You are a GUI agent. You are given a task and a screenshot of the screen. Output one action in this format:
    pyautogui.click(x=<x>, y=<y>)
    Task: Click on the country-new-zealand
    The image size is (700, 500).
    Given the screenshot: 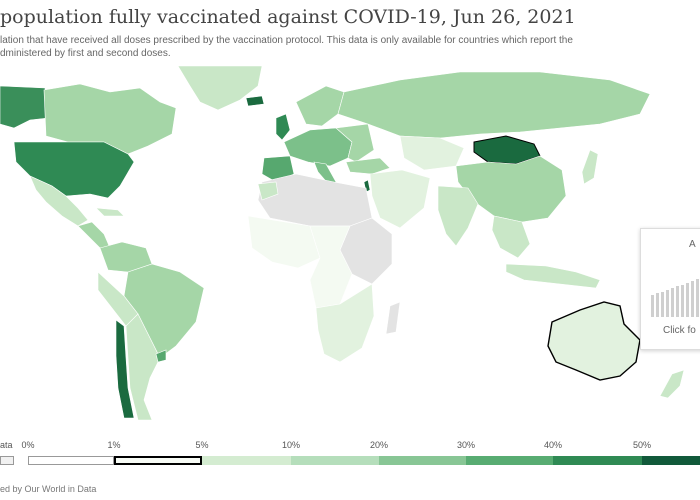 What is the action you would take?
    pyautogui.click(x=672, y=384)
    